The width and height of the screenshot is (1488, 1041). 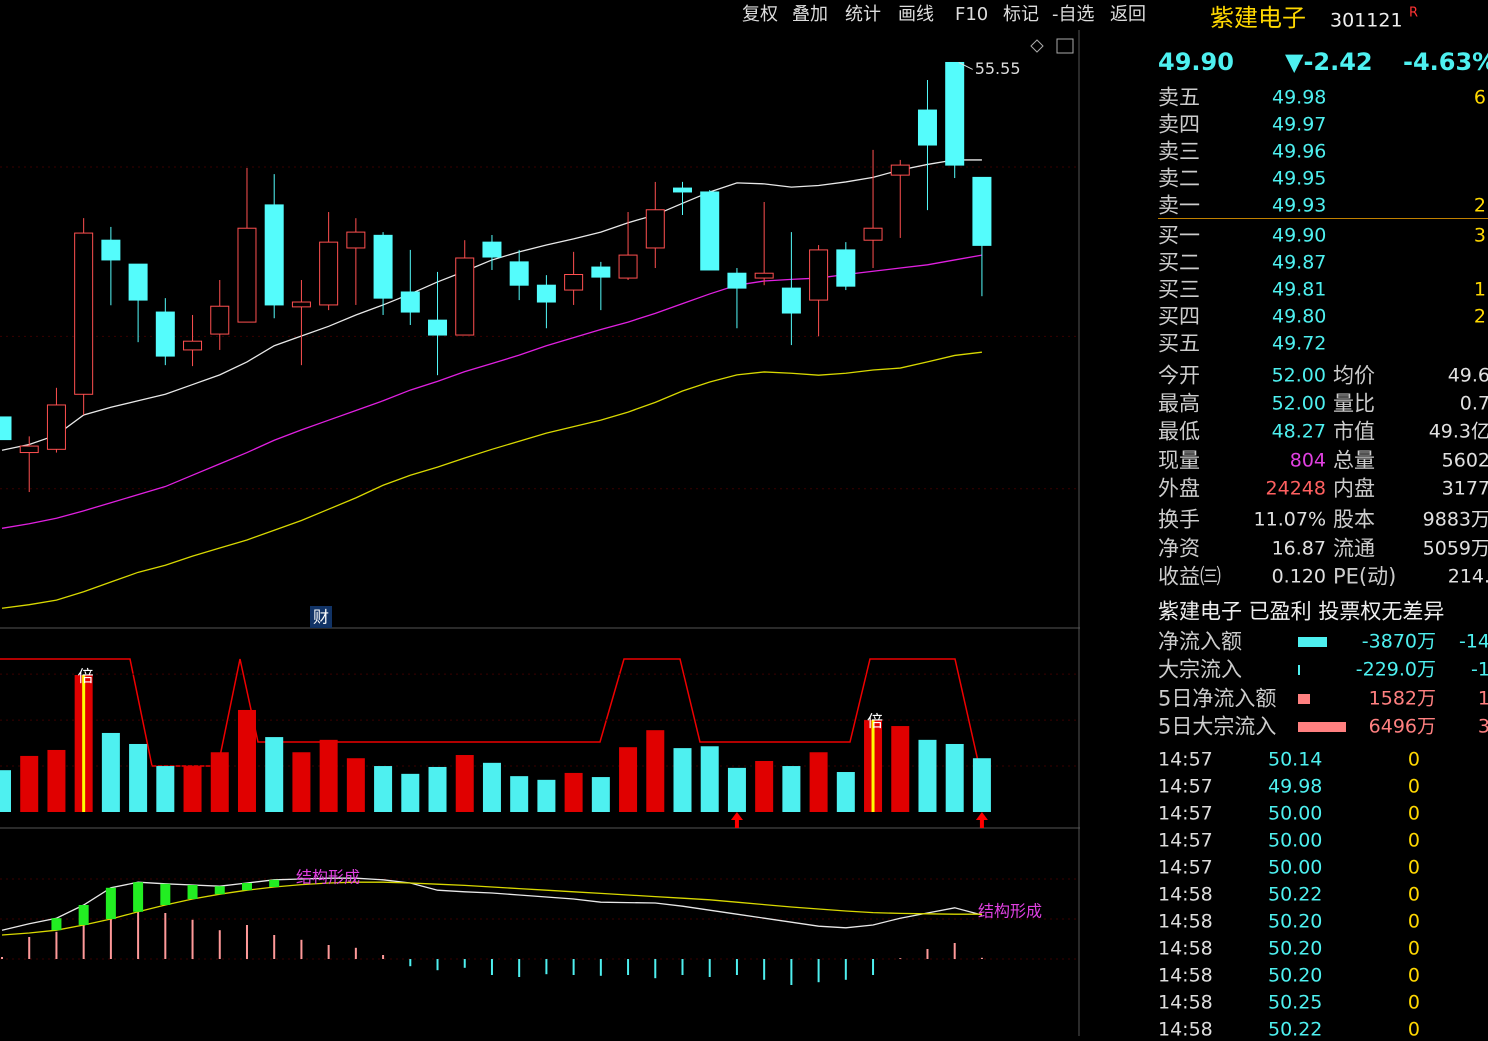 I want to click on menu-item: 标记, so click(x=1021, y=14).